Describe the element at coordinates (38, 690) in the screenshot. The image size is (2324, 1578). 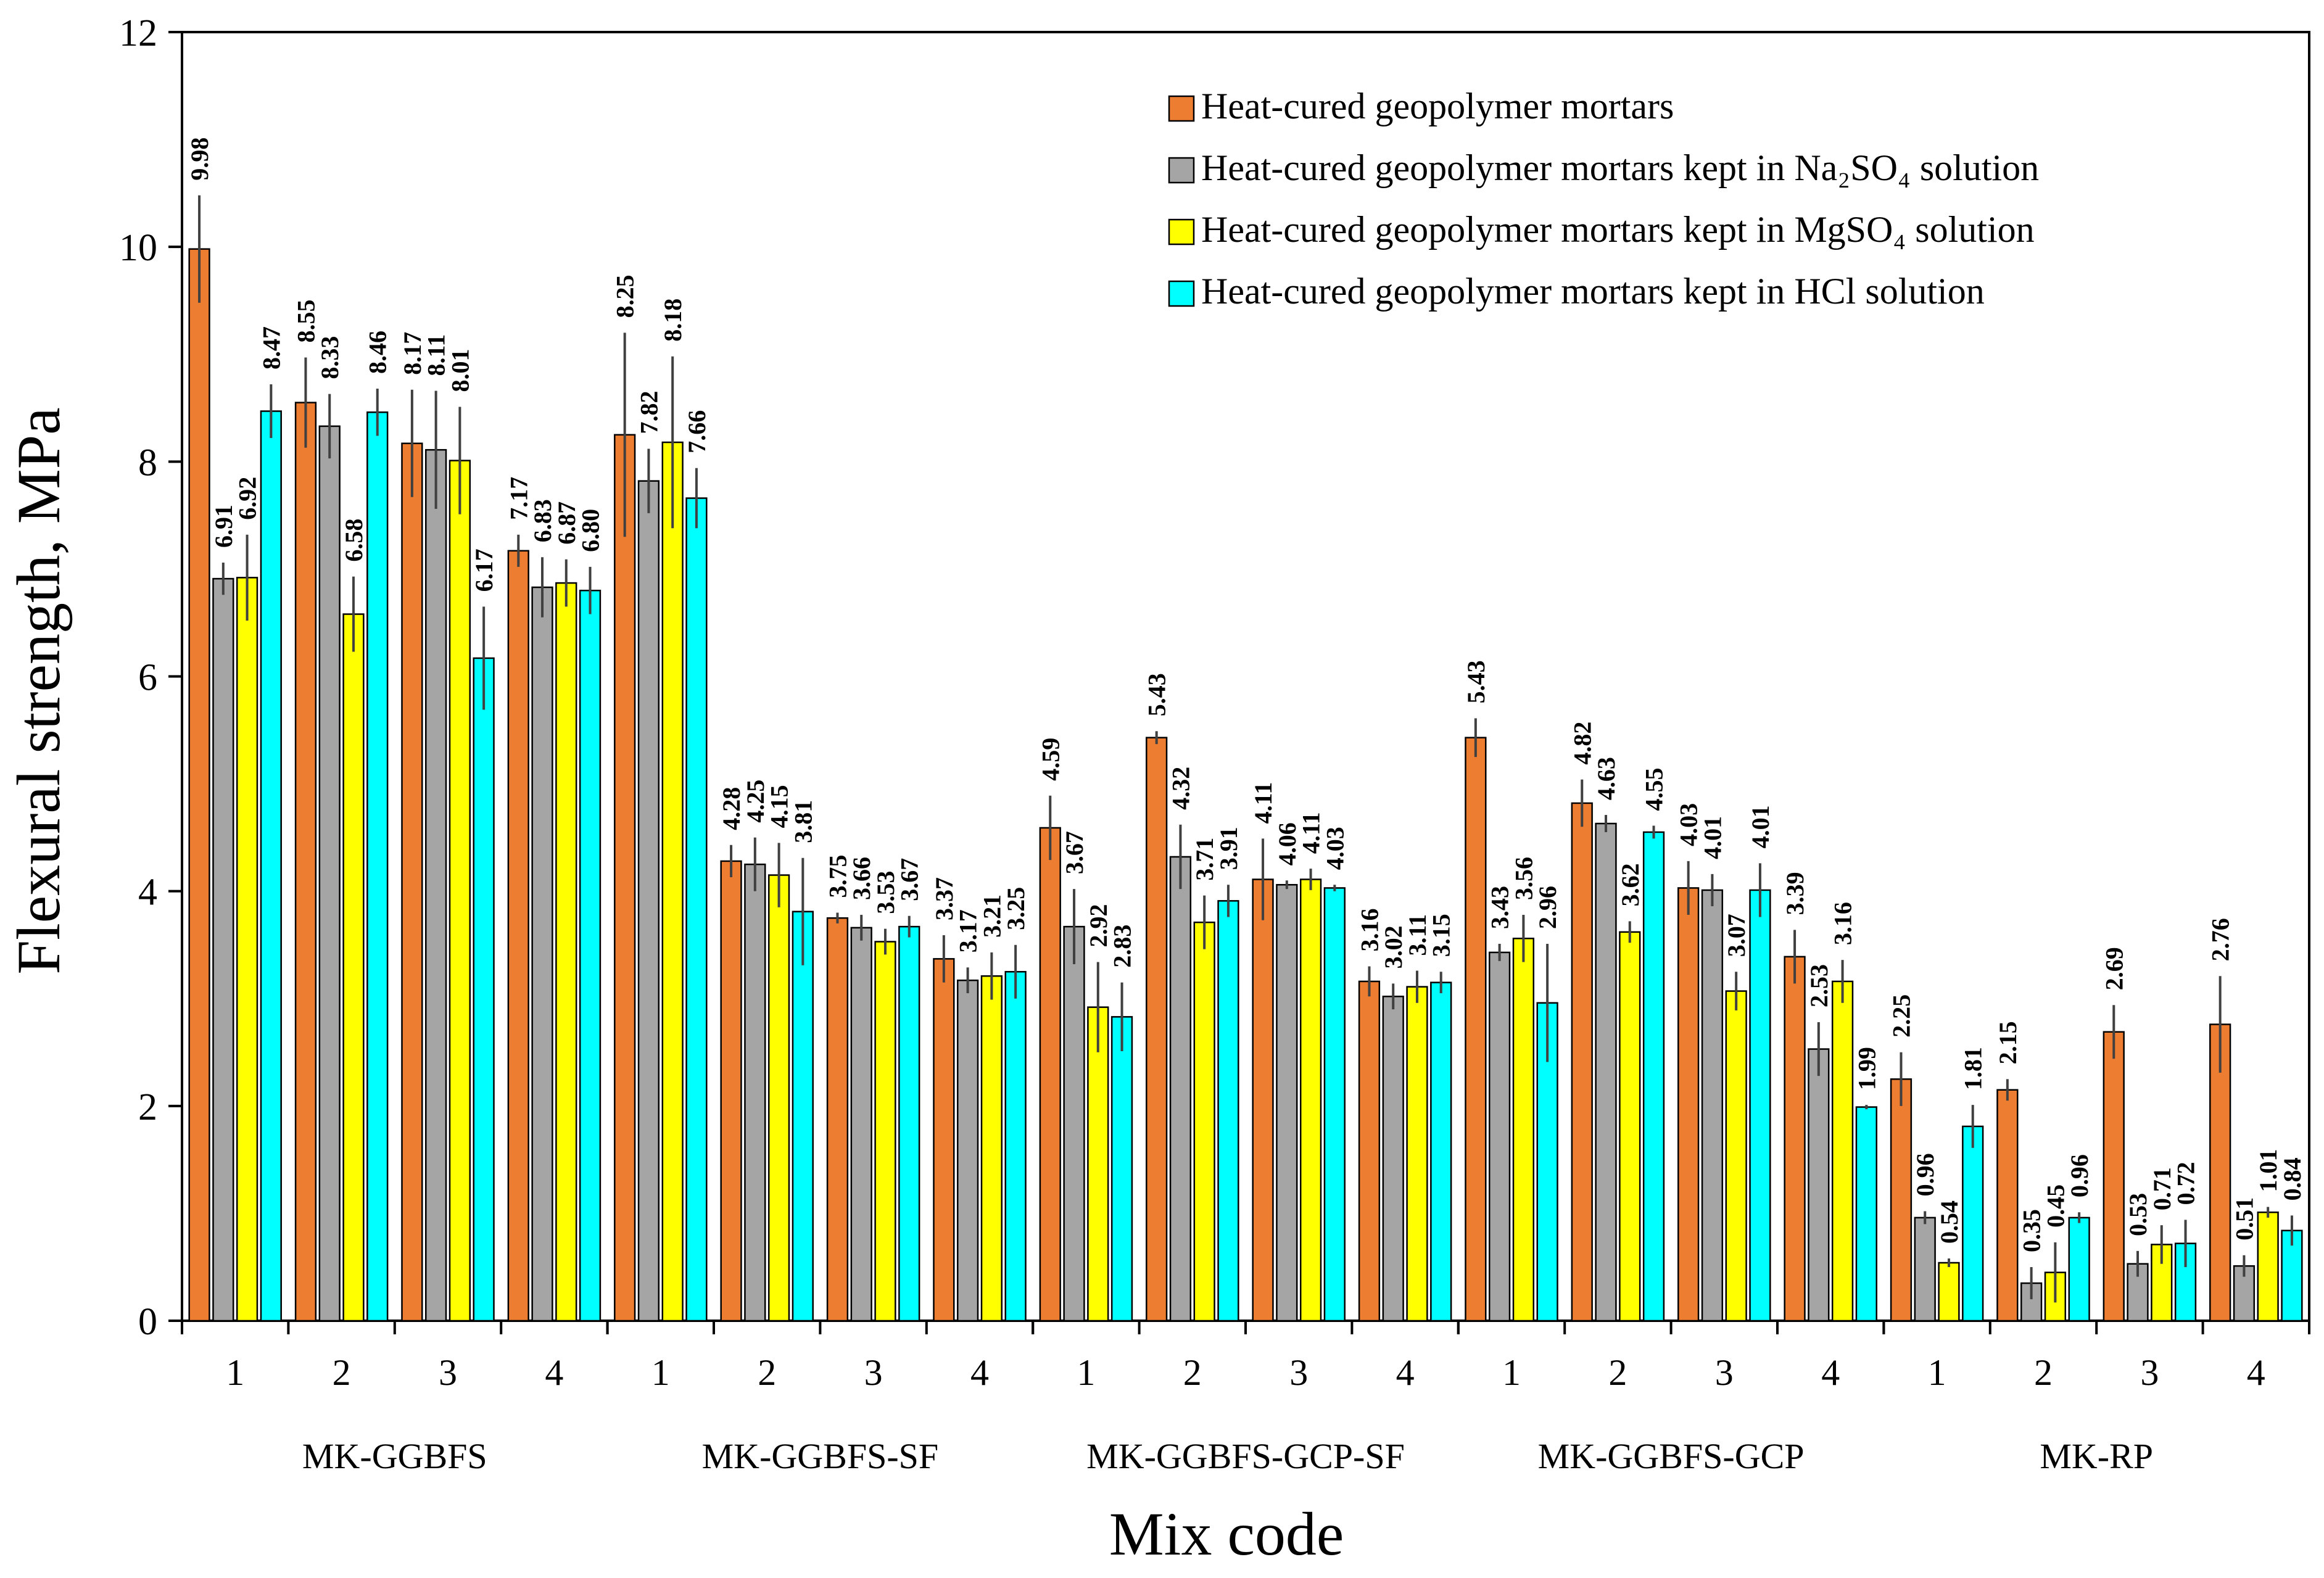
I see `y-axis-label: Flexural strength, MPa` at that location.